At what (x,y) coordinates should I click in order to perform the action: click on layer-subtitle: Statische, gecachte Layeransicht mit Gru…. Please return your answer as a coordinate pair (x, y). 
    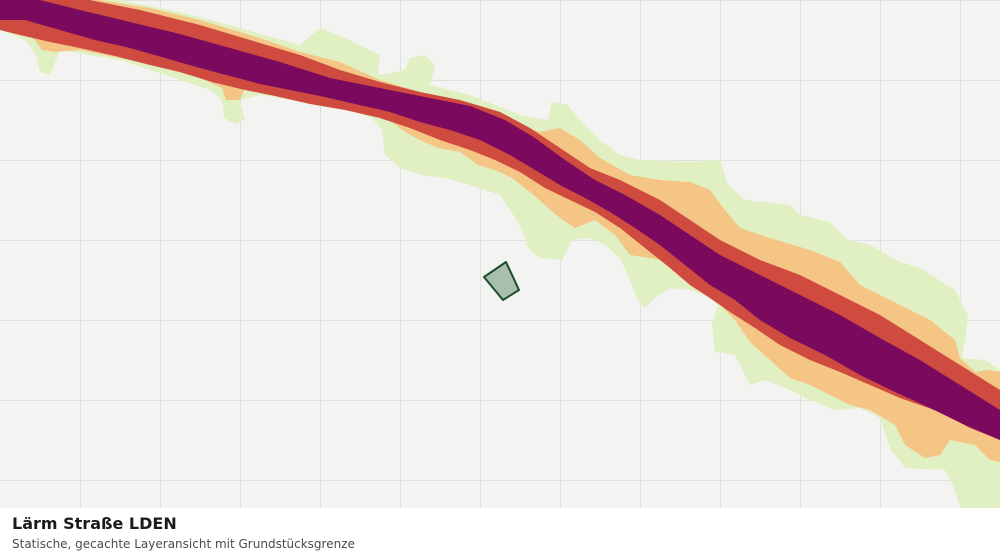
    Looking at the image, I should click on (183, 544).